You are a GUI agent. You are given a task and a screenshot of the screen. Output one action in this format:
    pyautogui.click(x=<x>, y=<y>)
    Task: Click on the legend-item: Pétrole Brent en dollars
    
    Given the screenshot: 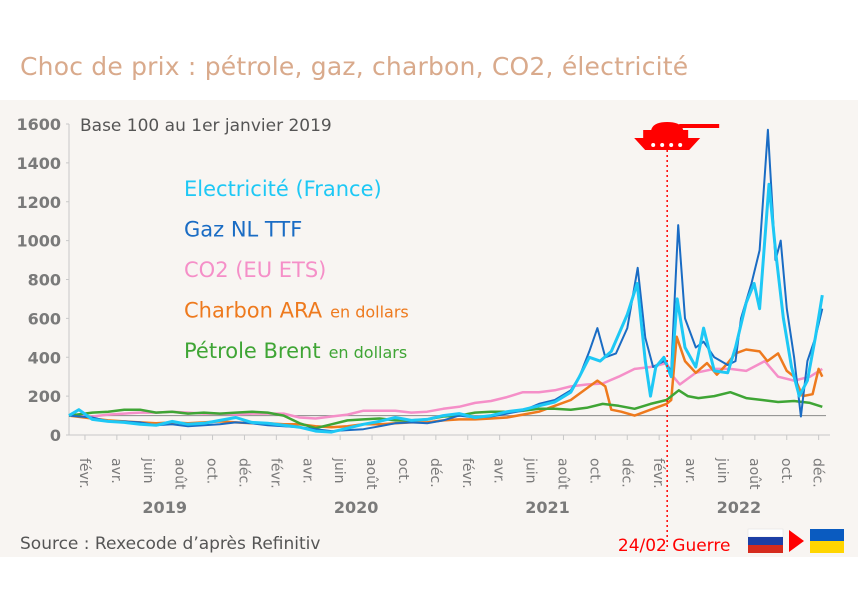 What is the action you would take?
    pyautogui.click(x=295, y=351)
    